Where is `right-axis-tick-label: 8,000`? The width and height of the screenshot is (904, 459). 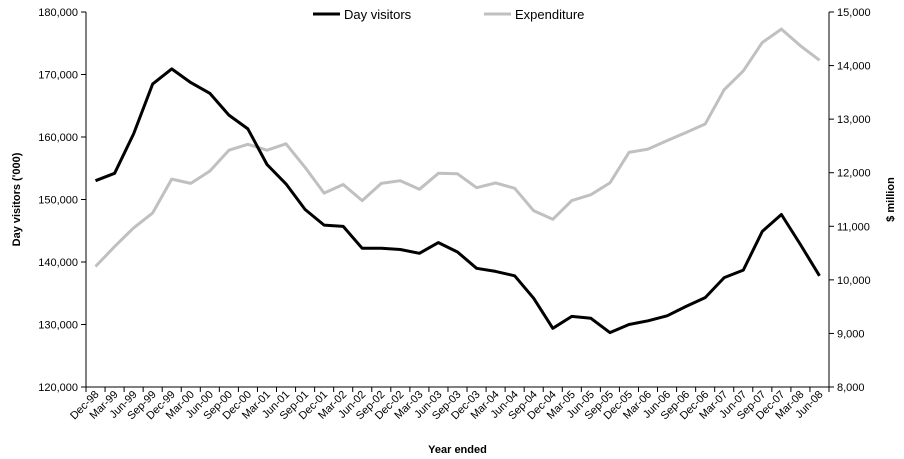
right-axis-tick-label: 8,000 is located at coordinates (851, 388).